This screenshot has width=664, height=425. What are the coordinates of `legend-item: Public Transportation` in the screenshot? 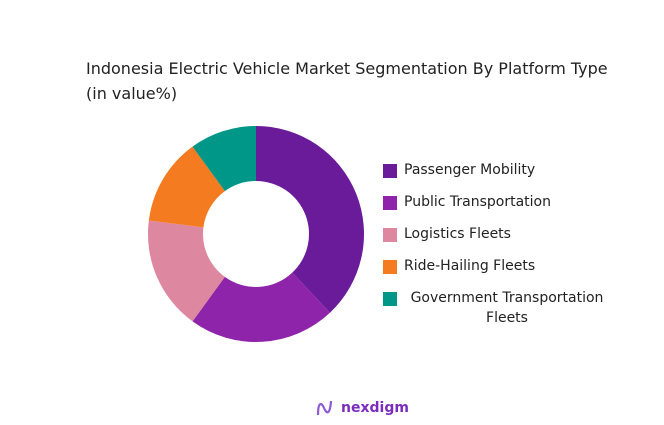 It's located at (502, 208).